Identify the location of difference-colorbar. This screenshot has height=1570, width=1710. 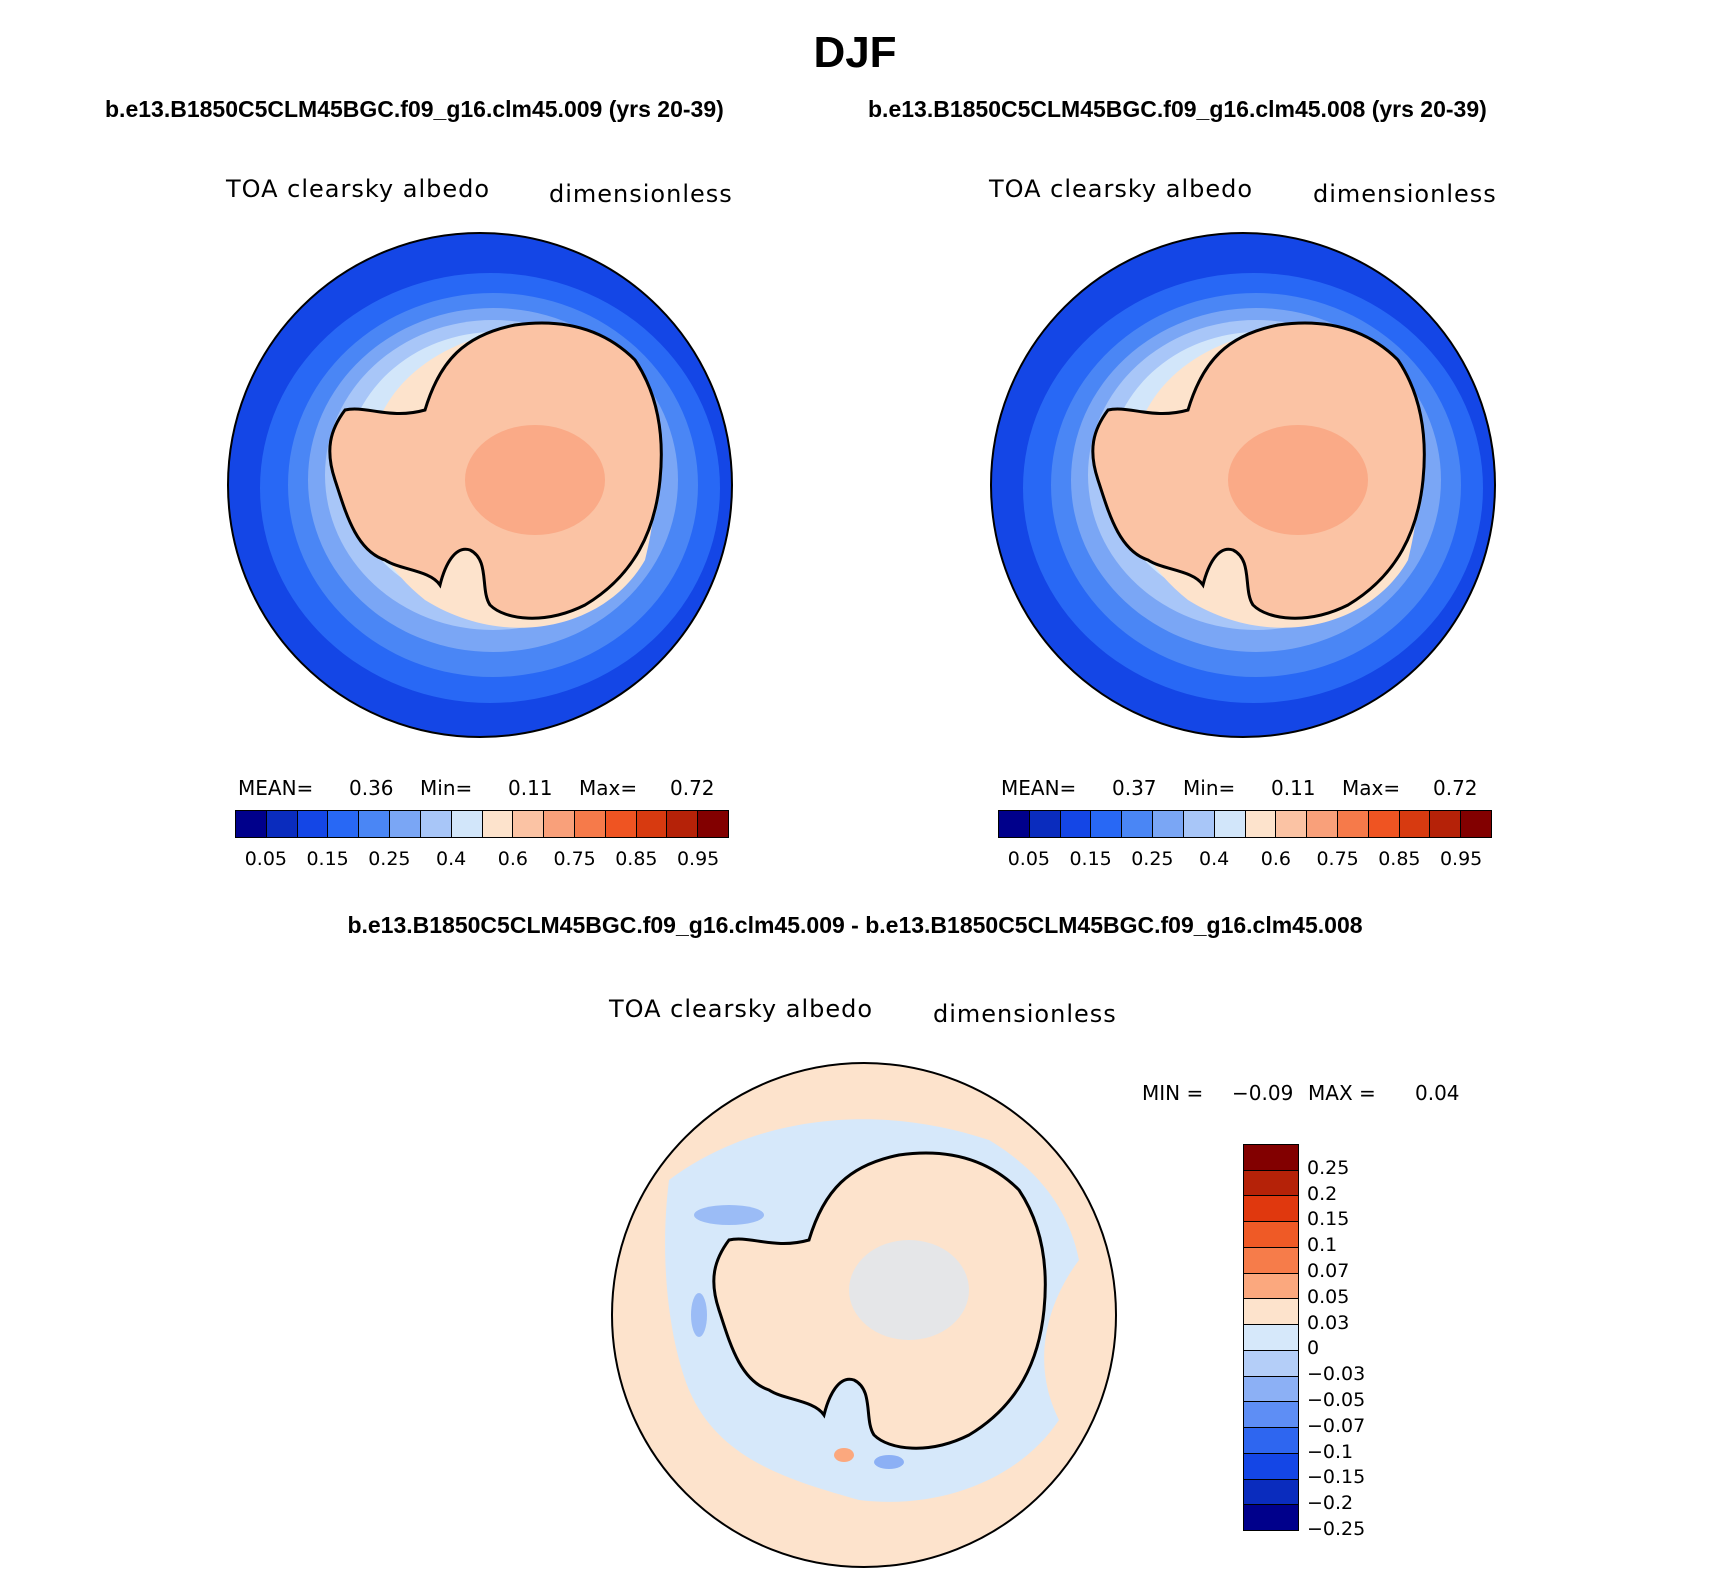
(1271, 1337).